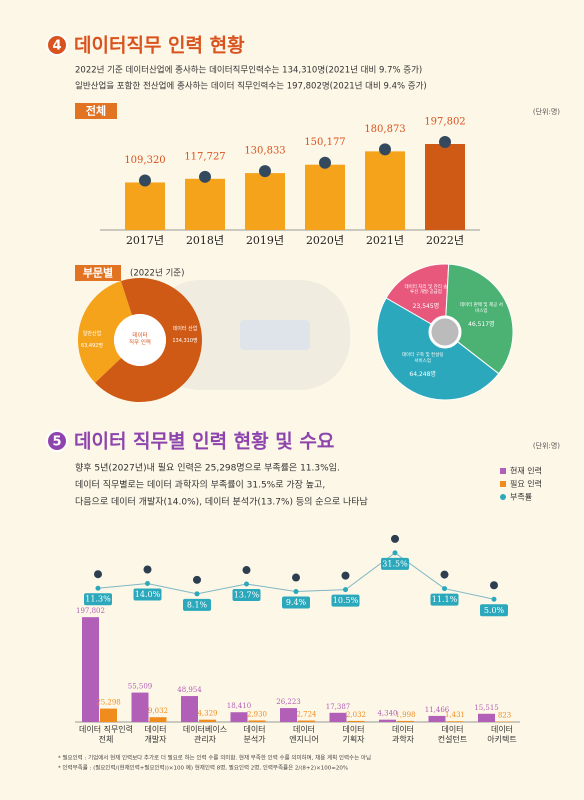 This screenshot has width=584, height=800. Describe the element at coordinates (200, 485) in the screenshot. I see `subtitle: 데이터 직무별로는 데이터 과학자의 부족률이 31.5%로 가장 높고,` at that location.